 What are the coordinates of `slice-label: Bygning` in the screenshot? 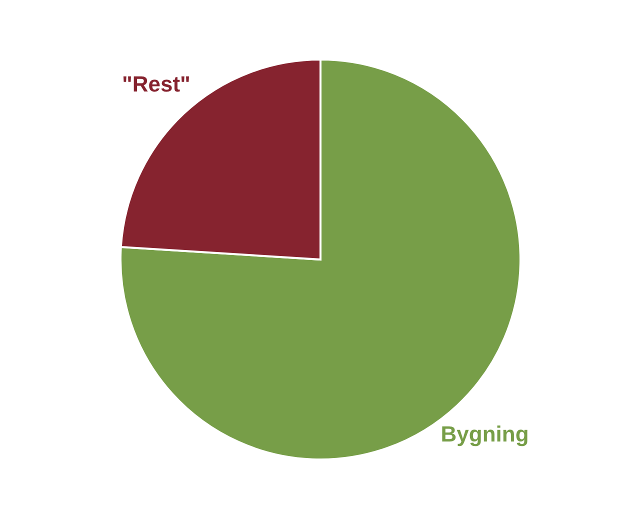 It's located at (484, 433).